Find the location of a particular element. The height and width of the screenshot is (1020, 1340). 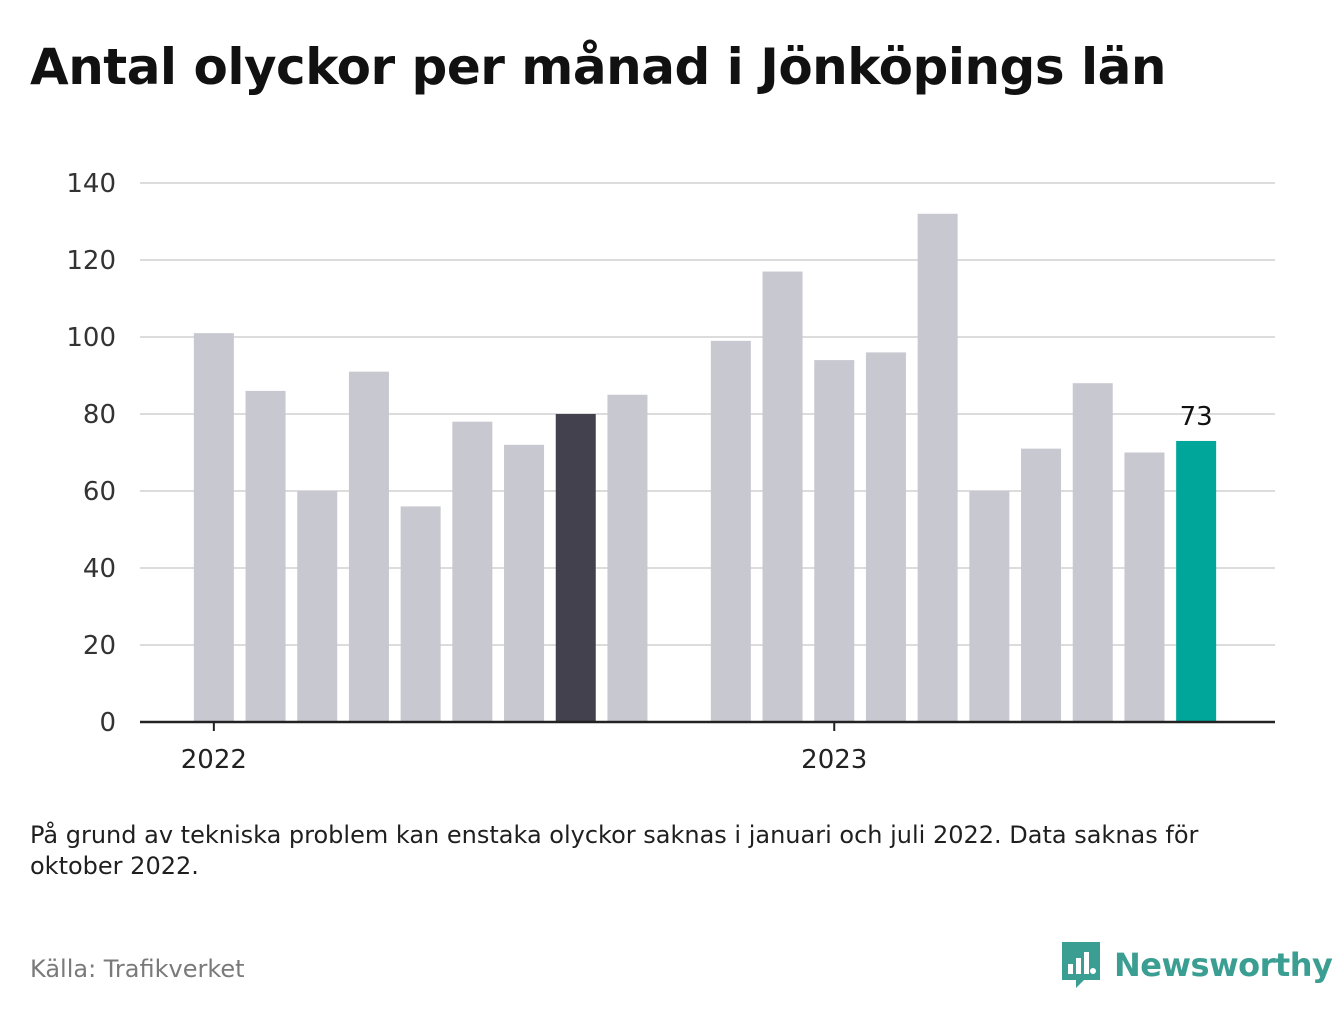

brand-name: Newsworthy is located at coordinates (1223, 965).